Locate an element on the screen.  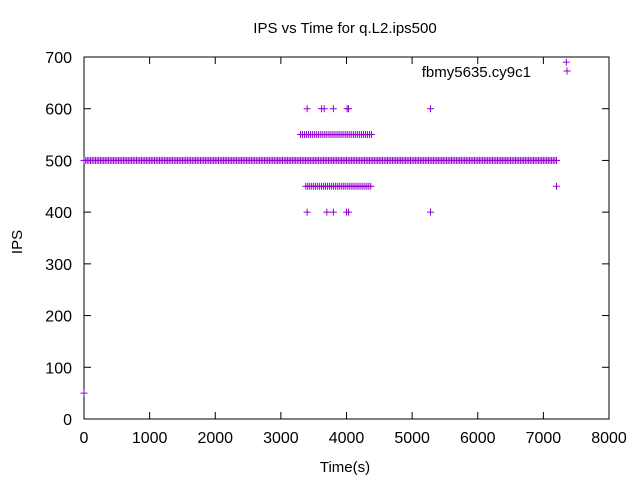
x-tick-label: 1000 is located at coordinates (150, 438).